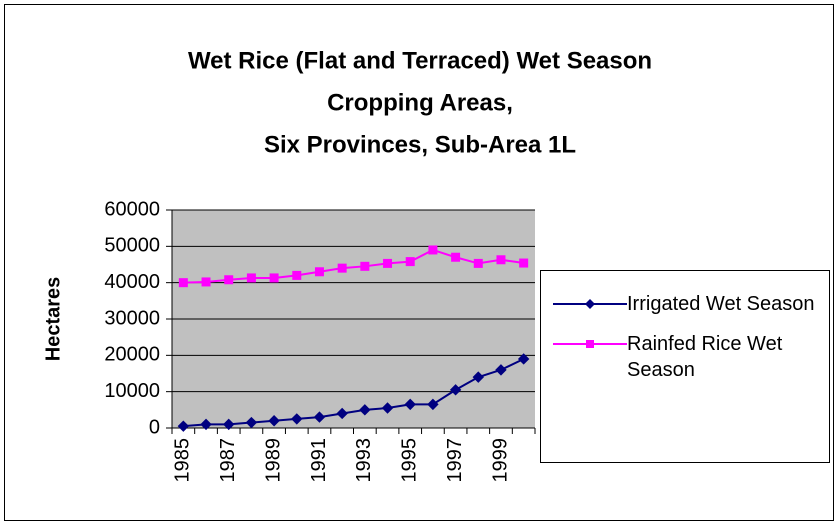 The image size is (838, 524). I want to click on x-tick-label: 1991, so click(319, 460).